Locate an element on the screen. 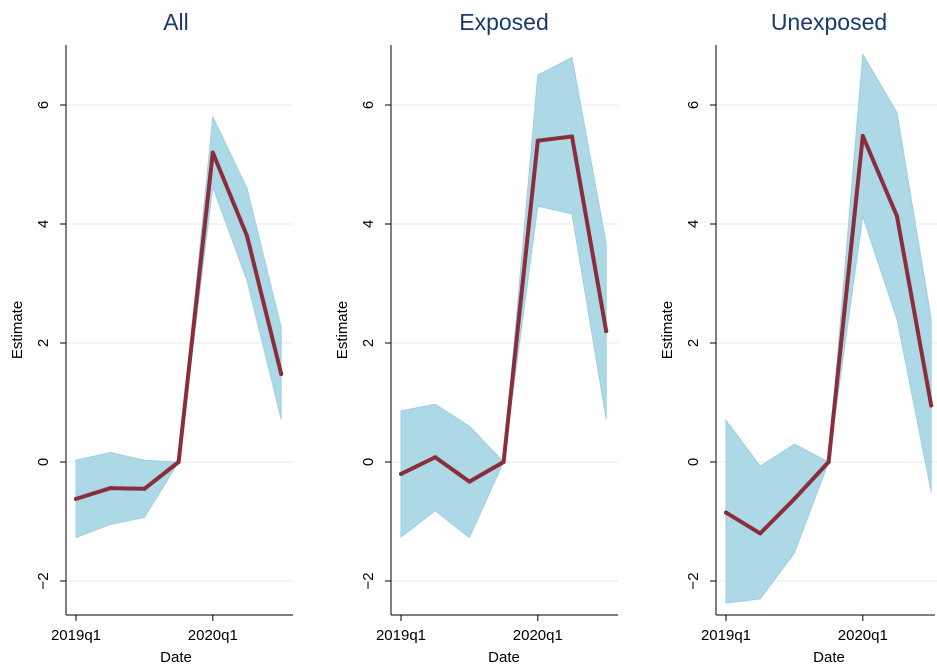  panel-title: All is located at coordinates (176, 22).